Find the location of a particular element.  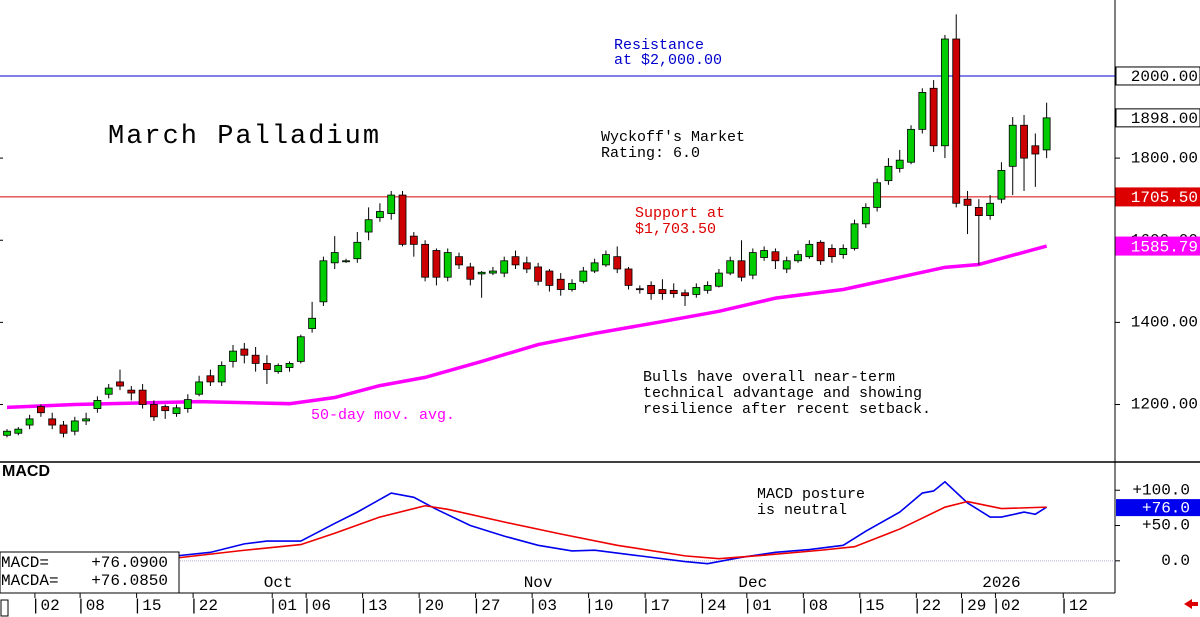

x-tick-label: |13 is located at coordinates (373, 606).